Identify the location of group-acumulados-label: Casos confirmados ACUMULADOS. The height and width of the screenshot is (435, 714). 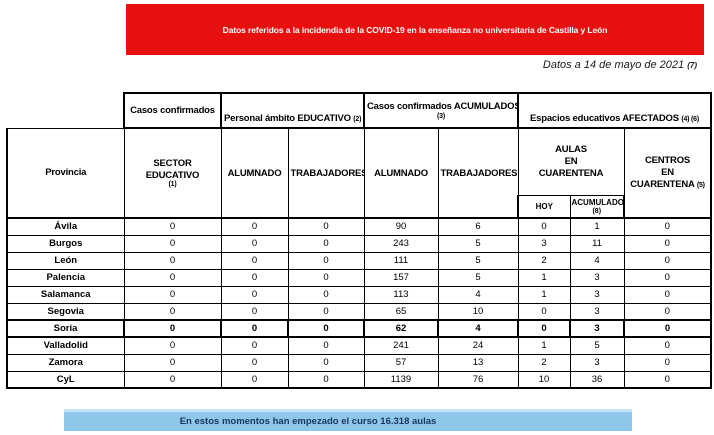
(442, 107).